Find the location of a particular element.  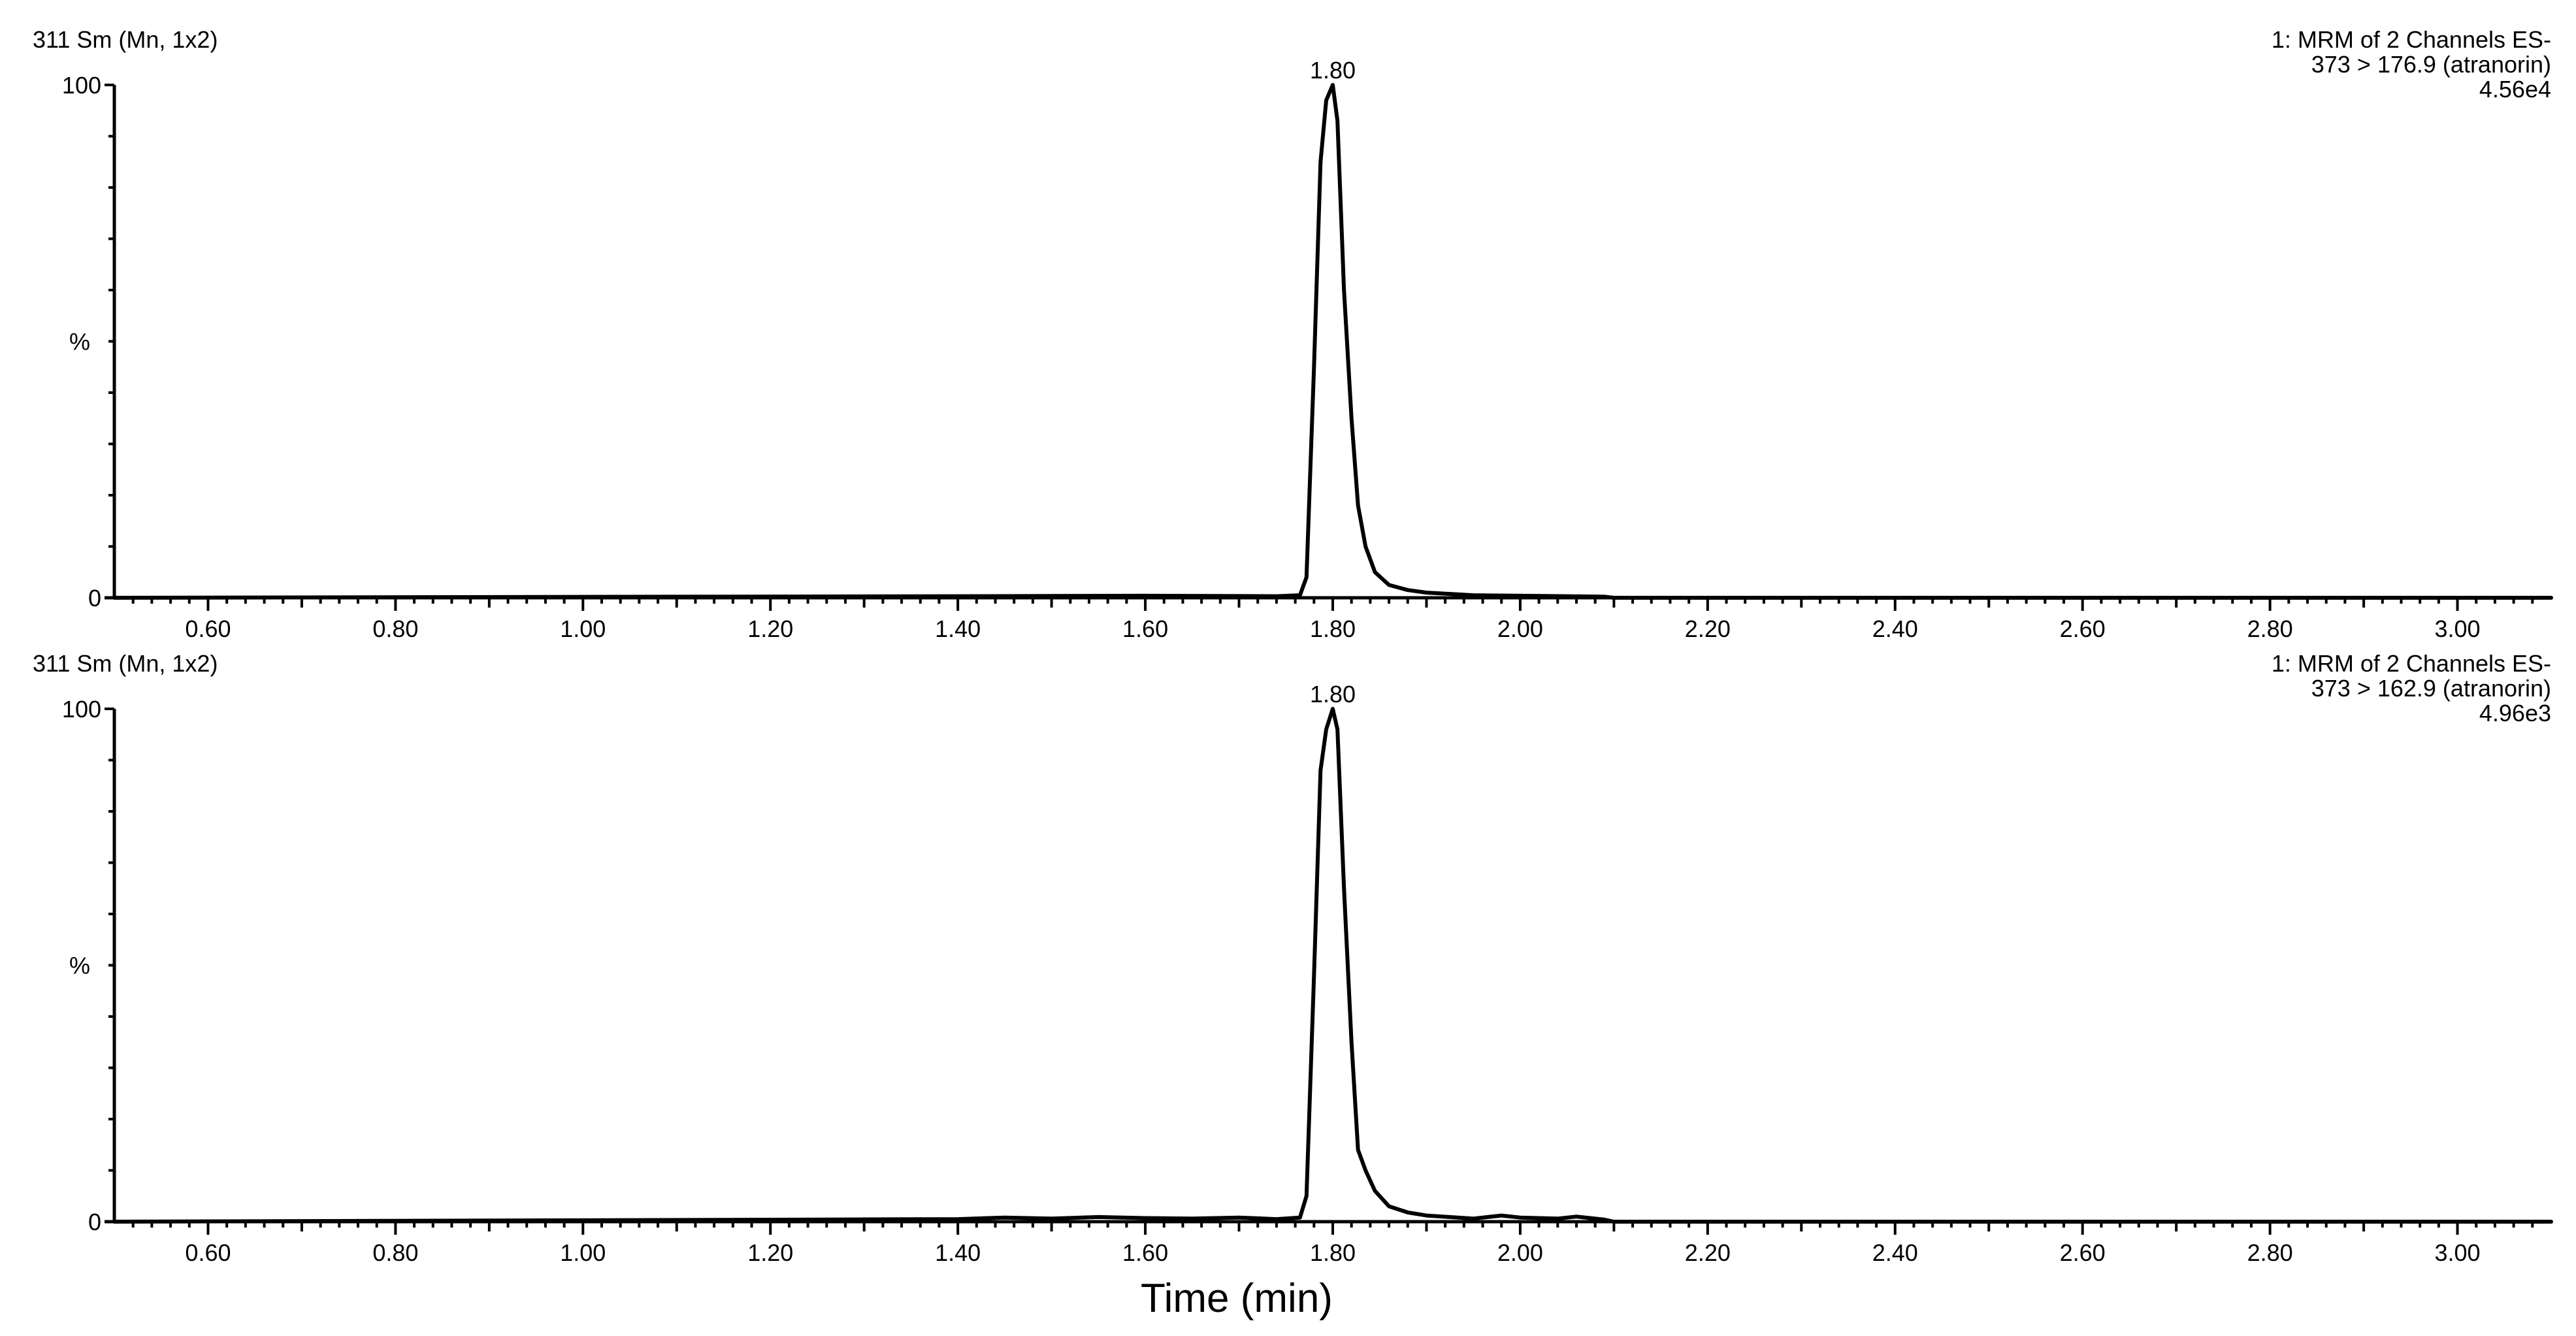

trace-header-line: 4.56e4 is located at coordinates (2515, 90).